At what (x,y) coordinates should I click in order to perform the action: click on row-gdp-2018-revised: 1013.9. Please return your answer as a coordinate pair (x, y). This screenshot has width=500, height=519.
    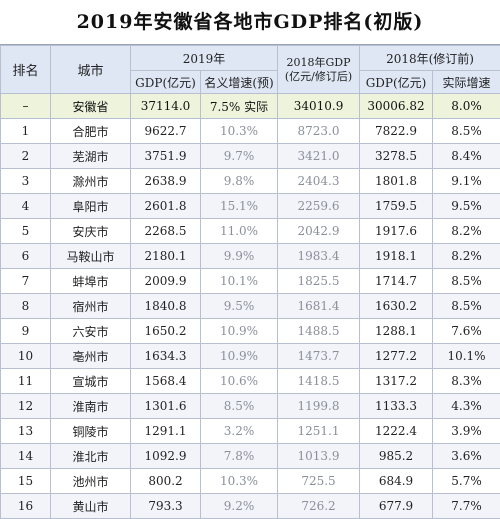
    Looking at the image, I should click on (319, 456).